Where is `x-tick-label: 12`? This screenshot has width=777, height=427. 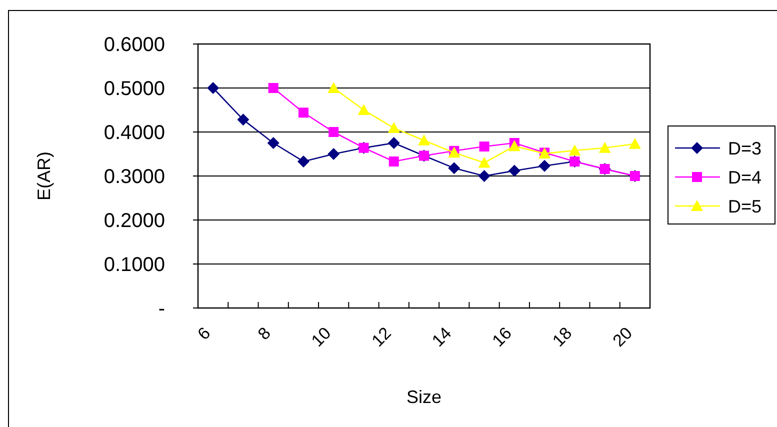 x-tick-label: 12 is located at coordinates (381, 337).